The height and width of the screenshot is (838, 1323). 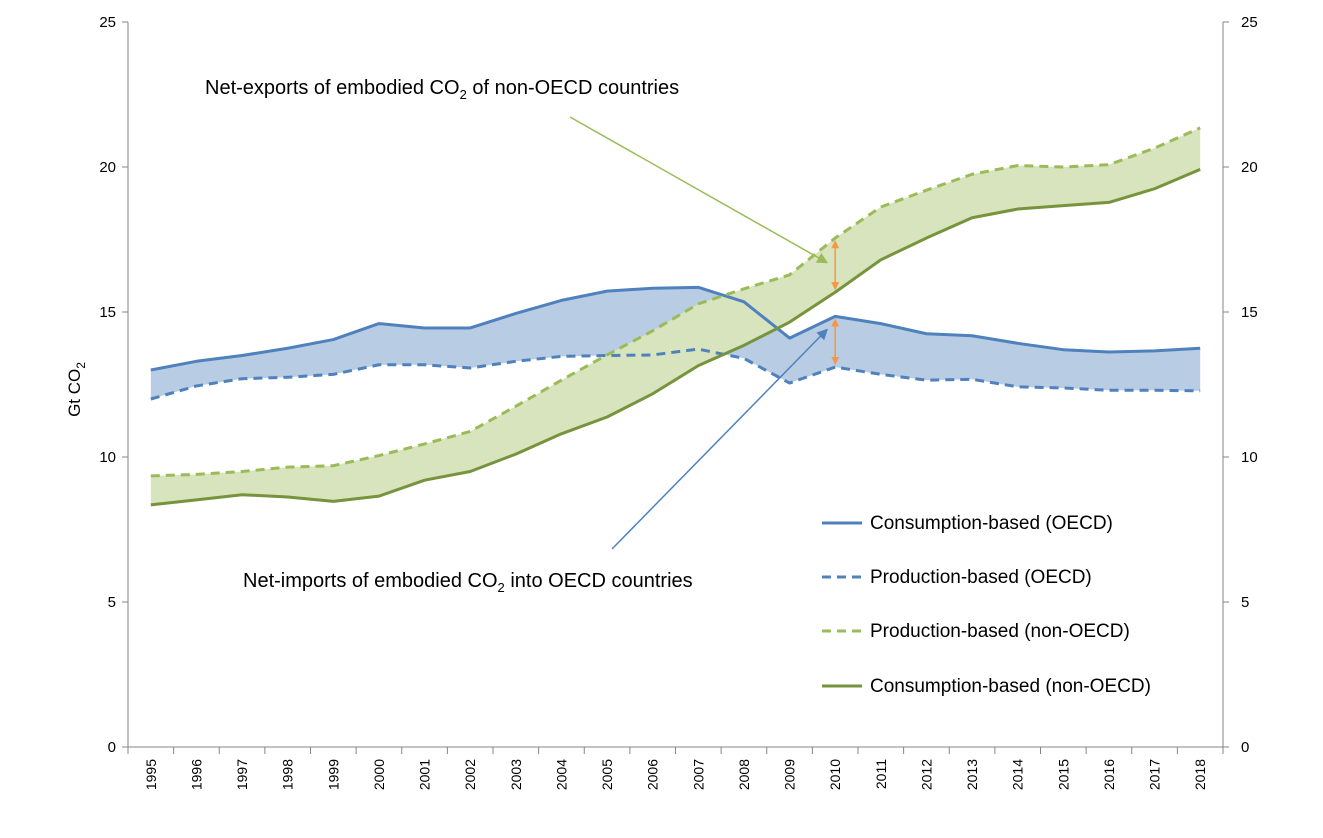 What do you see at coordinates (1249, 167) in the screenshot?
I see `y2-tick-label: 20` at bounding box center [1249, 167].